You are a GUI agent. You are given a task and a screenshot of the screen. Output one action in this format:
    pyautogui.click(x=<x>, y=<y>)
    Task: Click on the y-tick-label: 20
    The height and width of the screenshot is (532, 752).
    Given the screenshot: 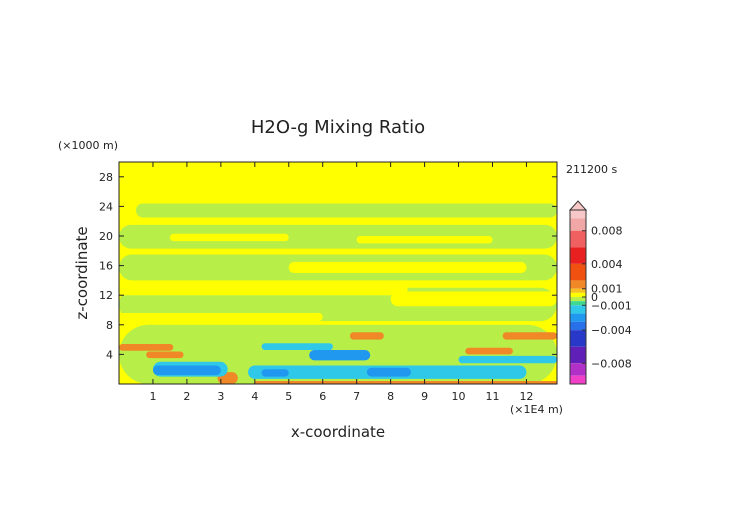 What is the action you would take?
    pyautogui.click(x=106, y=236)
    